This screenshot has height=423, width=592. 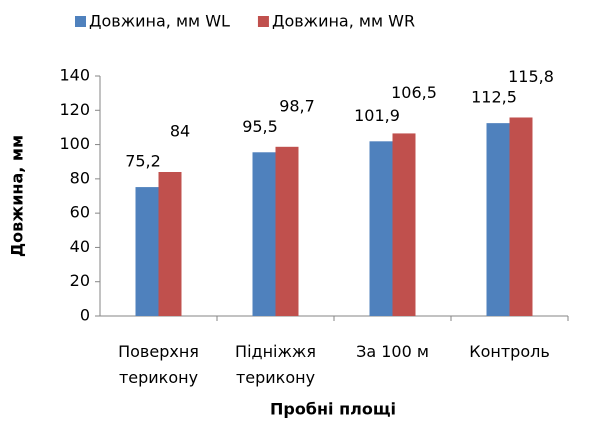 What do you see at coordinates (80, 177) in the screenshot?
I see `y-tick-label: 80` at bounding box center [80, 177].